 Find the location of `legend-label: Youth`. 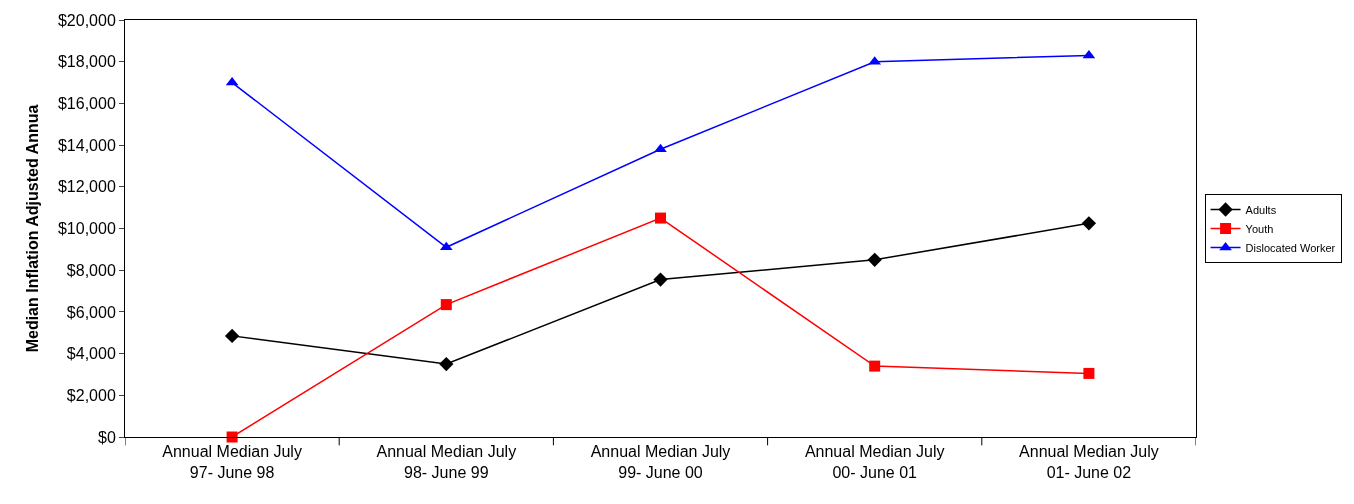

legend-label: Youth is located at coordinates (1259, 228).